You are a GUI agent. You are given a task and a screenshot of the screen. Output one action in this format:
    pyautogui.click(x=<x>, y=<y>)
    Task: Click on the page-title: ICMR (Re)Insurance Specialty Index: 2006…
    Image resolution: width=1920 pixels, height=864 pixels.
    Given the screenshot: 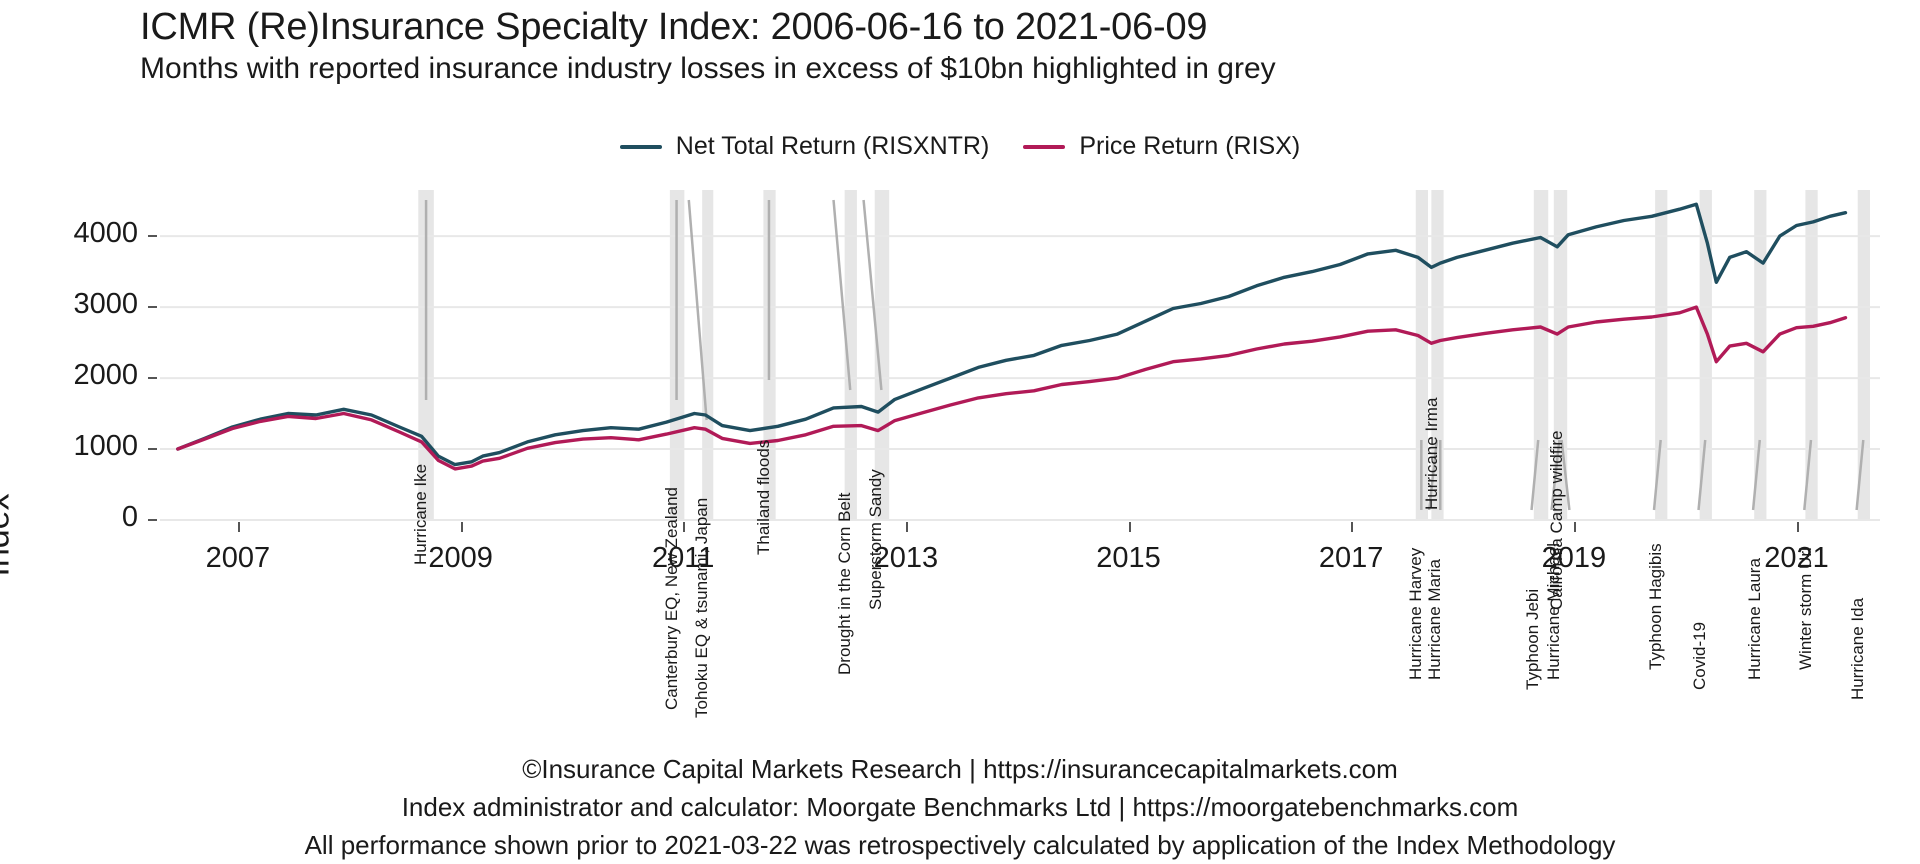 What is the action you would take?
    pyautogui.click(x=674, y=27)
    